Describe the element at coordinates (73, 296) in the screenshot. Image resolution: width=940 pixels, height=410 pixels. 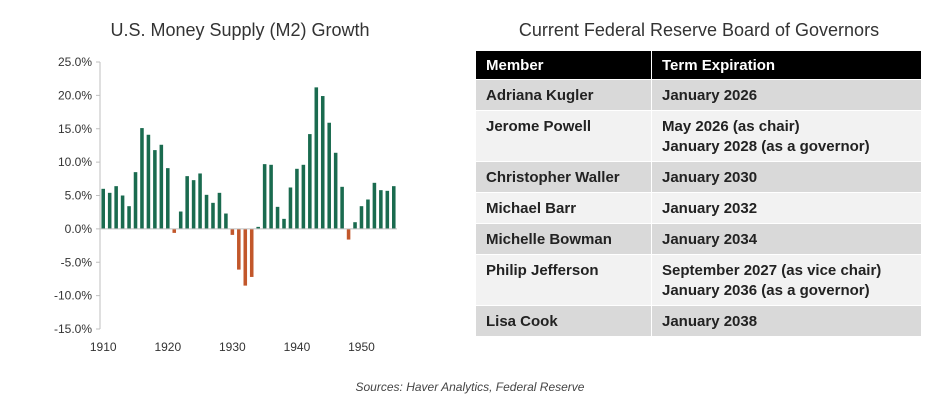
I see `y-tick-label: -10.0%` at that location.